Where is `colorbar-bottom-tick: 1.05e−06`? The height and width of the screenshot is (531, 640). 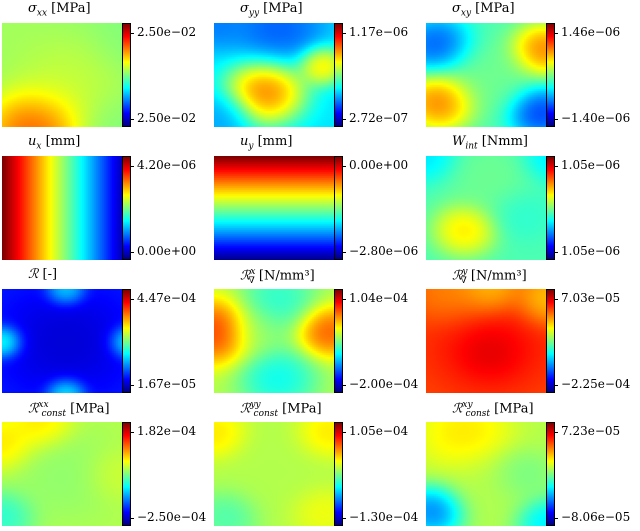
colorbar-bottom-tick: 1.05e−06 is located at coordinates (591, 251).